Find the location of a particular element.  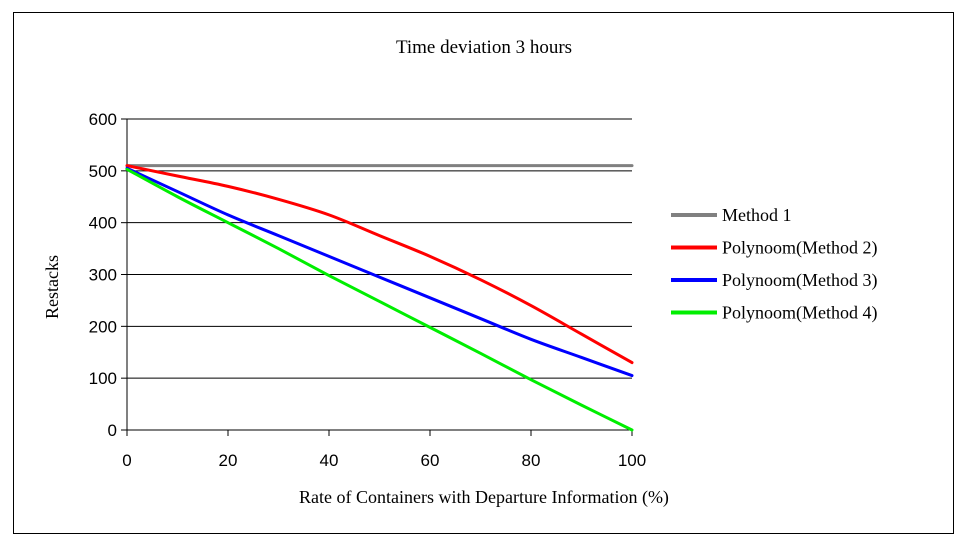

x-tick-label: 60 is located at coordinates (430, 460).